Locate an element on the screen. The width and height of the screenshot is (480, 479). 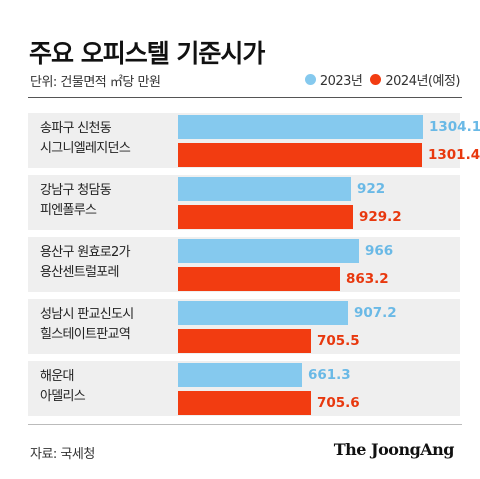
value-label-2023: 907.2 is located at coordinates (375, 313).